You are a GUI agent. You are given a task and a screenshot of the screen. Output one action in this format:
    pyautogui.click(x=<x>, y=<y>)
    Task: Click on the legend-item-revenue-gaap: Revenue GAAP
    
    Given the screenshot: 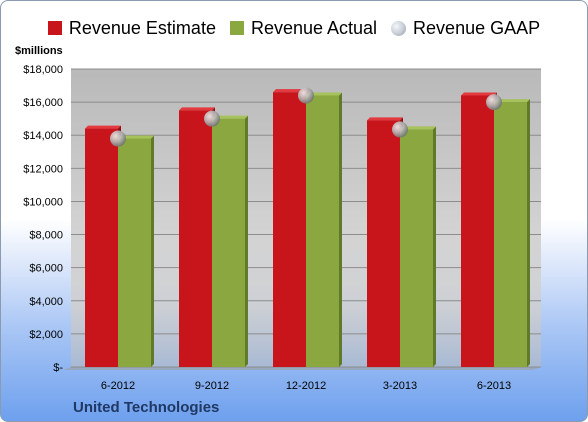 What is the action you would take?
    pyautogui.click(x=465, y=28)
    